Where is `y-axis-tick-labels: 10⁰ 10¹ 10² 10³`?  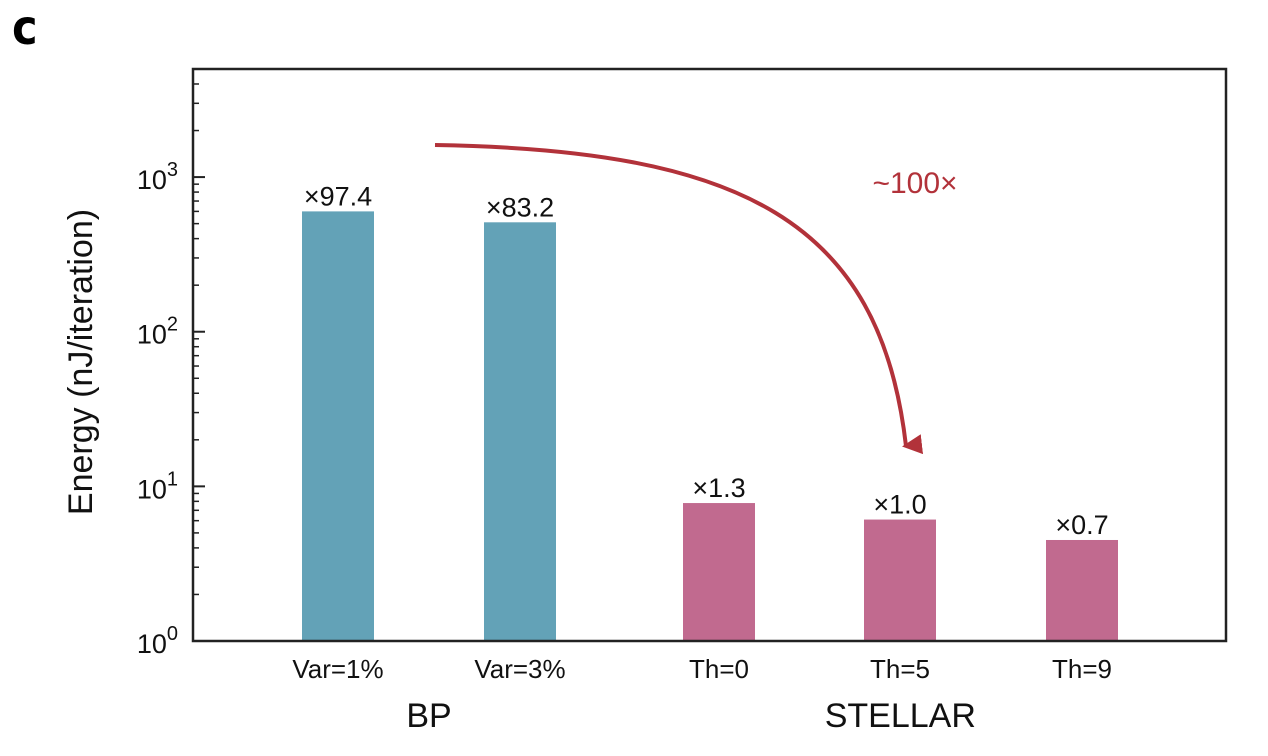
y-axis-tick-labels: 10⁰ 10¹ 10² 10³ is located at coordinates (157, 409).